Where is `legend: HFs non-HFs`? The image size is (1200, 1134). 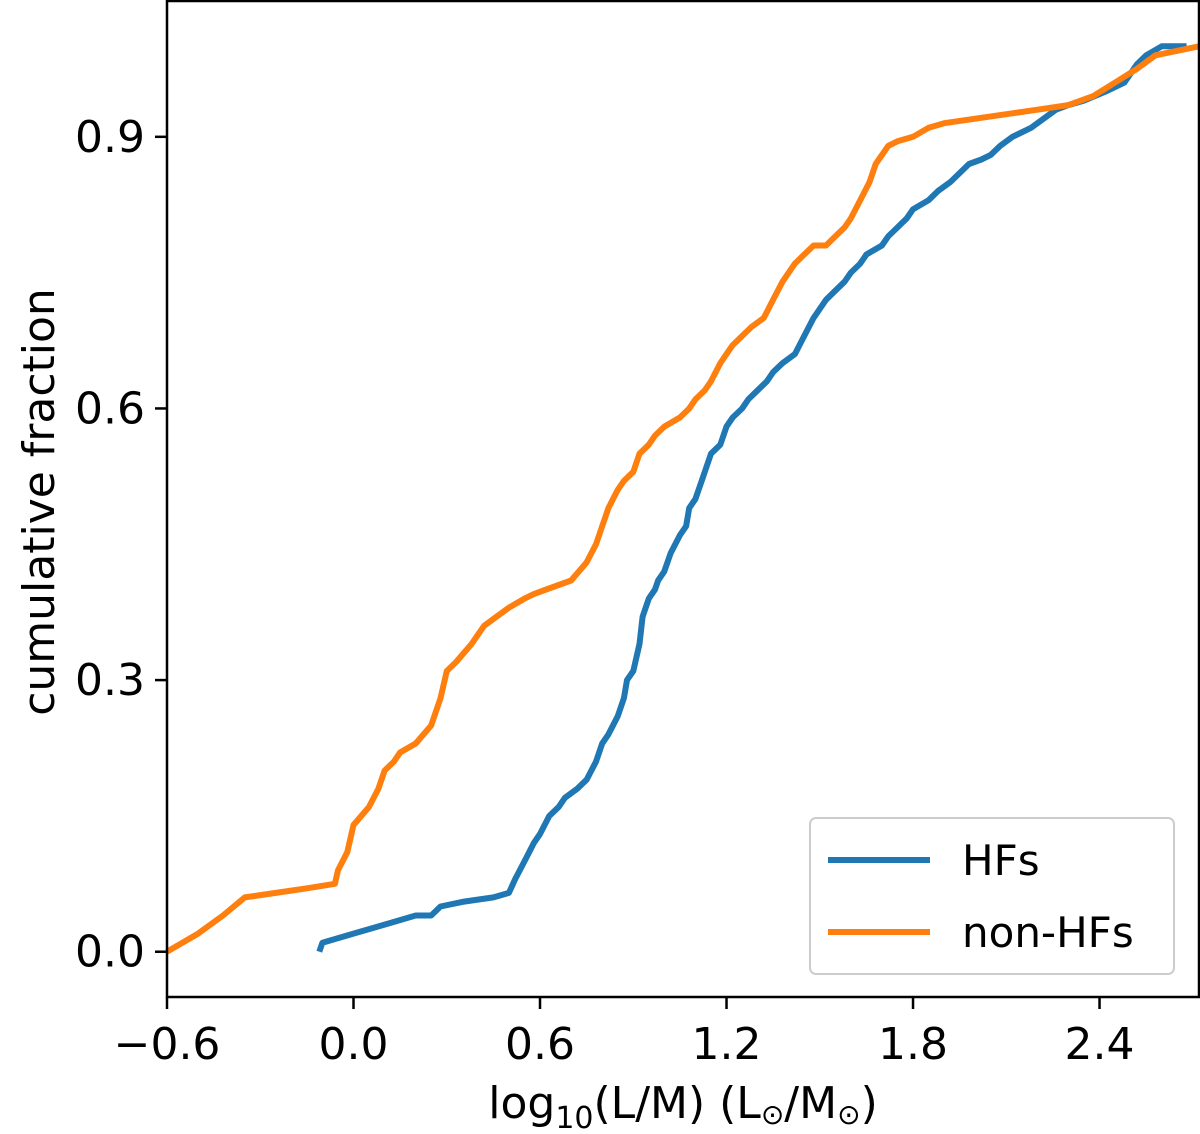
legend: HFs non-HFs is located at coordinates (992, 896).